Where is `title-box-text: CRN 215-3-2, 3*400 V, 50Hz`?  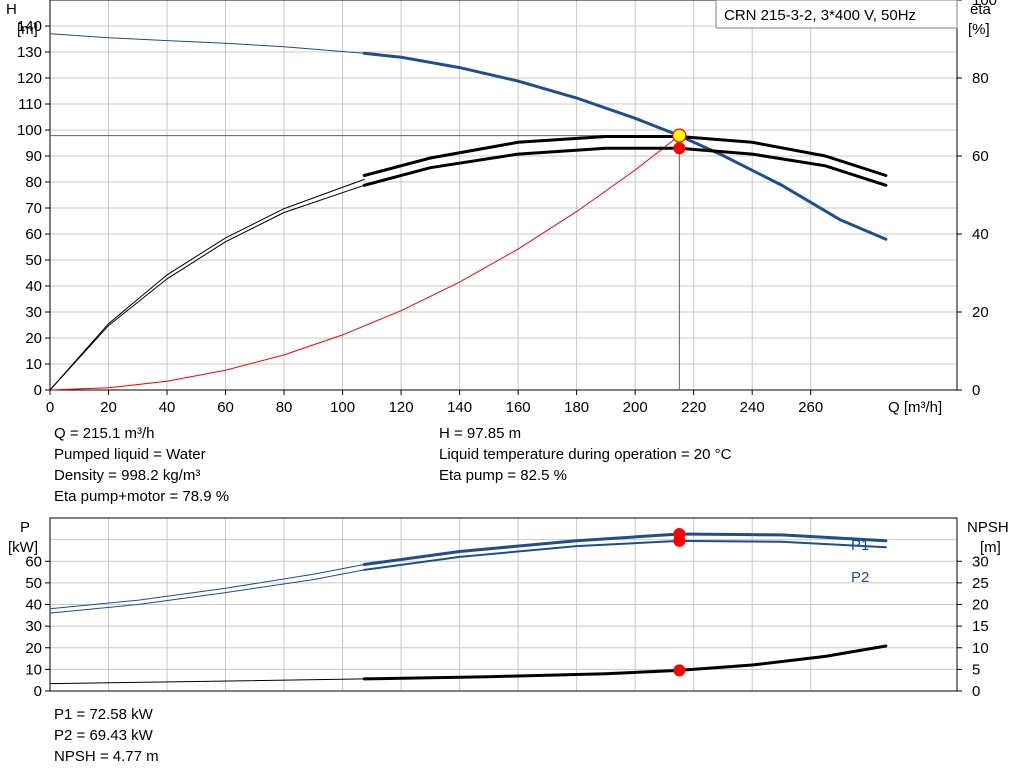
title-box-text: CRN 215-3-2, 3*400 V, 50Hz is located at coordinates (820, 15).